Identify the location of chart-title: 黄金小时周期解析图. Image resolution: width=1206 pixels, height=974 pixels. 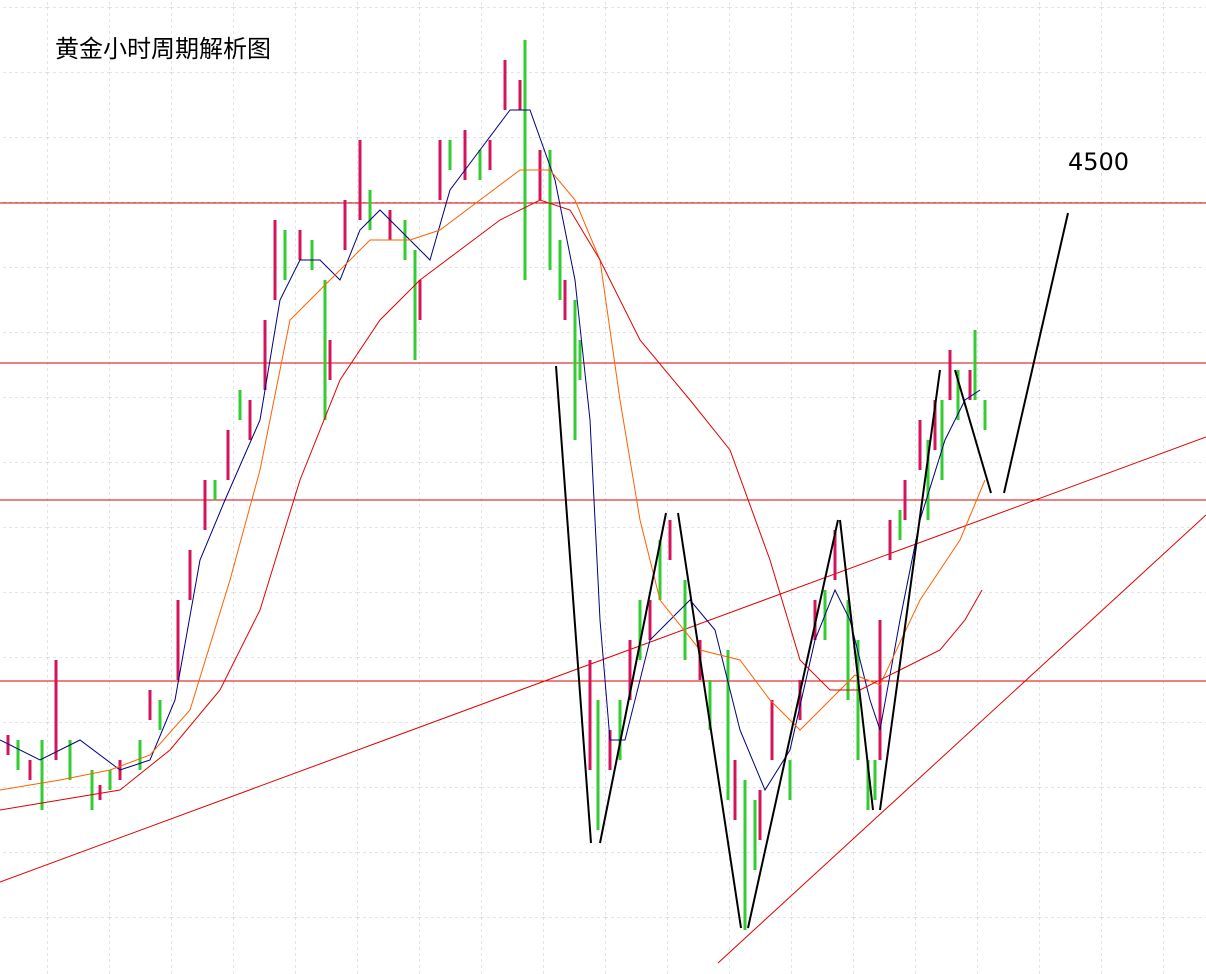
(163, 49).